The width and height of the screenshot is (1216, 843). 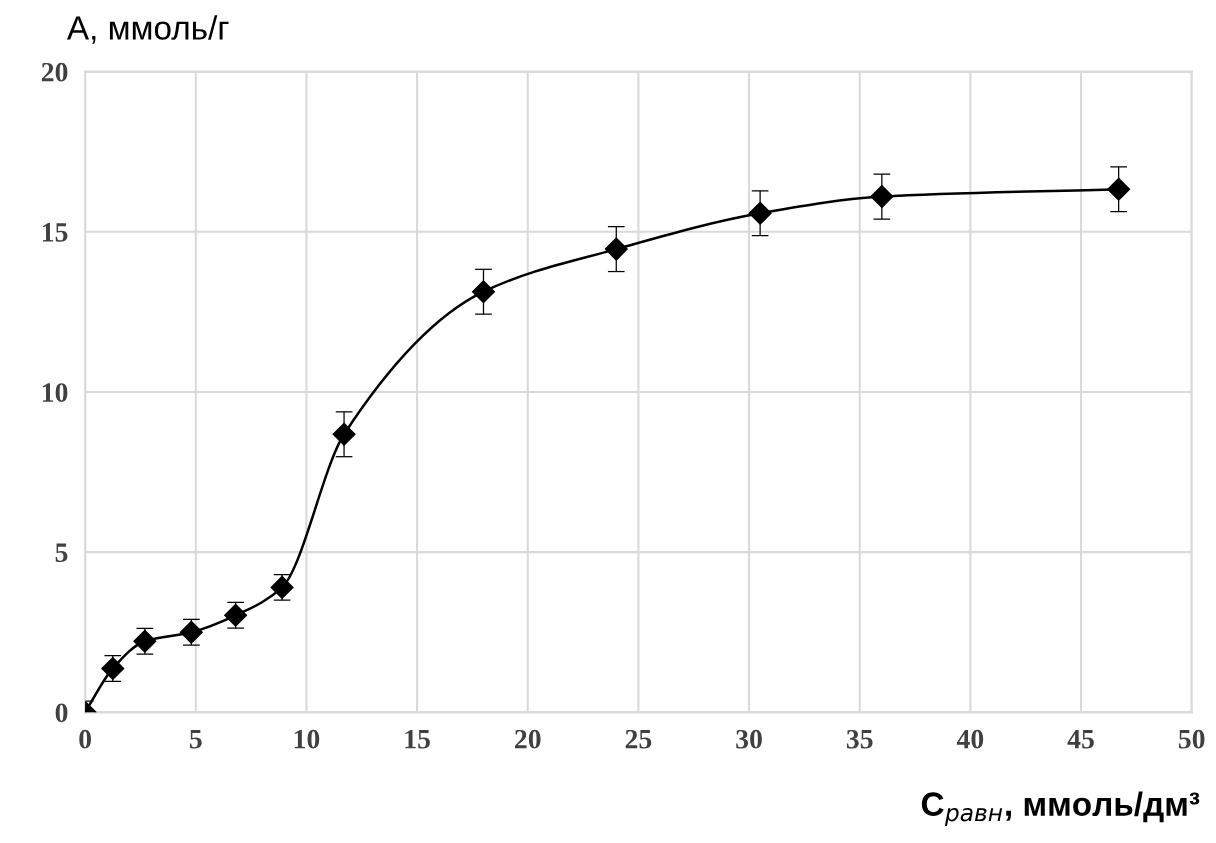 I want to click on y-tick-label: 10, so click(x=55, y=392).